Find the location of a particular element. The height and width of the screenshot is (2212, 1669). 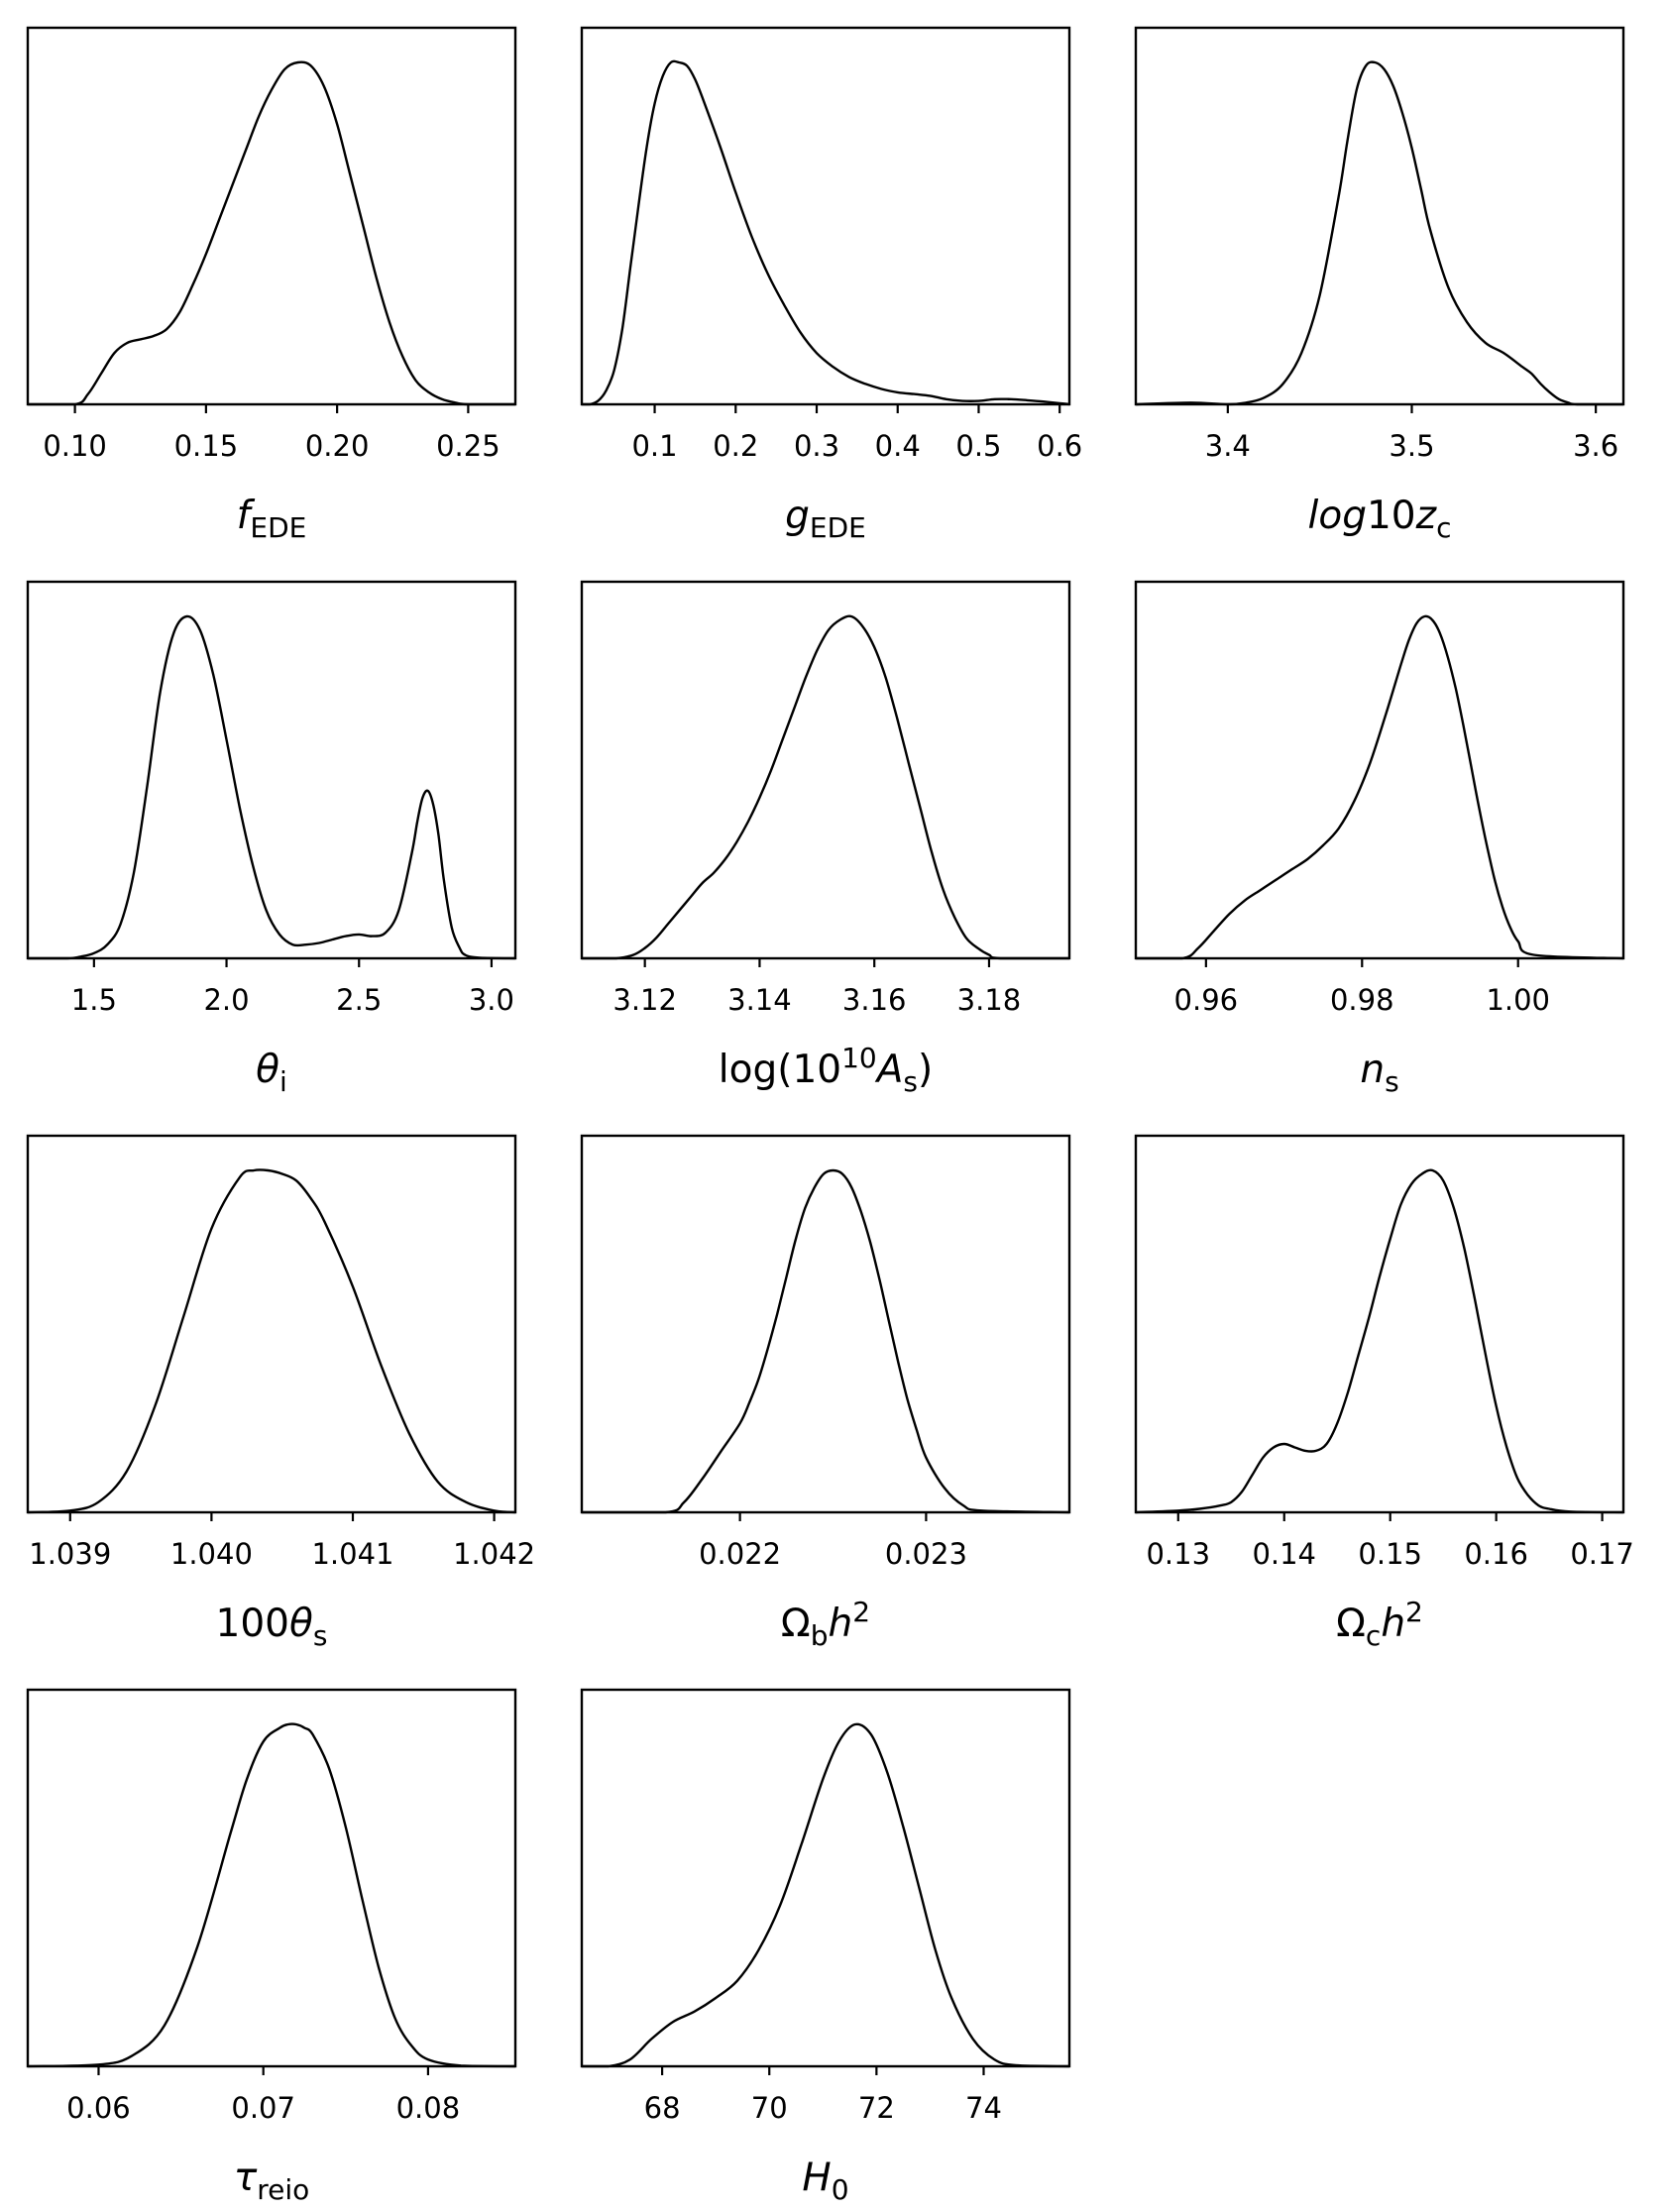

x-tick-label: 0.07 is located at coordinates (263, 2108).